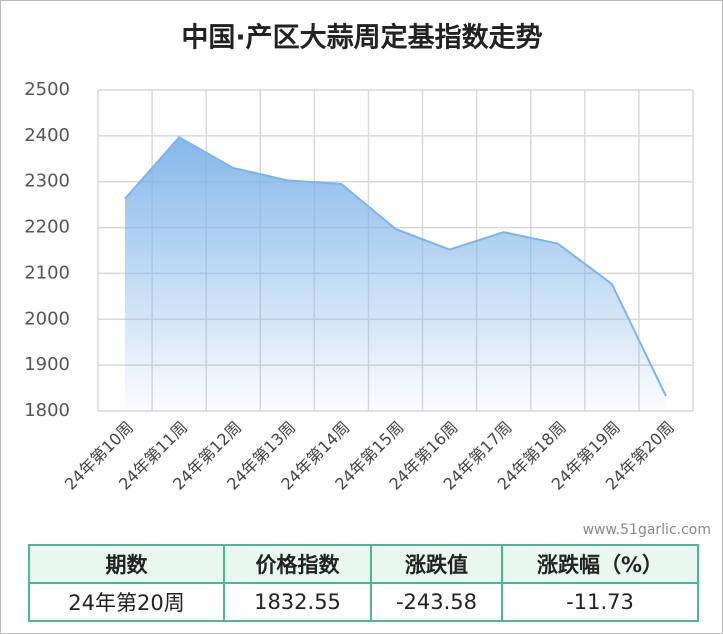 This screenshot has width=723, height=634. Describe the element at coordinates (47, 364) in the screenshot. I see `y-tick-label: 1900` at that location.